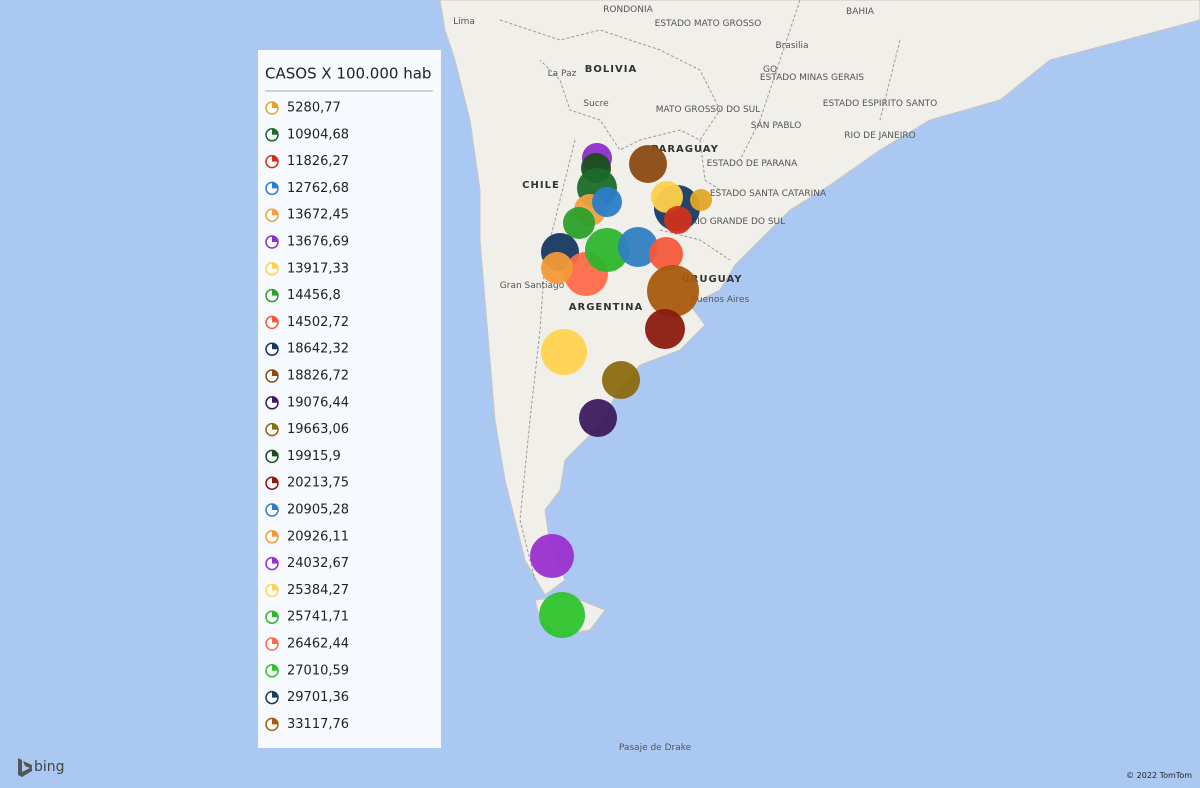 The image size is (1200, 788). Describe the element at coordinates (318, 242) in the screenshot. I see `legend-label: 13676,69` at that location.